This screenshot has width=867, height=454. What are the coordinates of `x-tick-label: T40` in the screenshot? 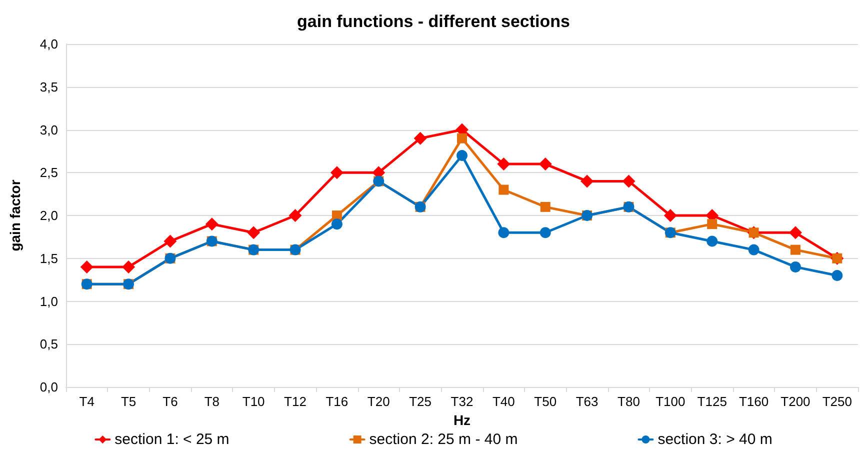 It's located at (503, 401).